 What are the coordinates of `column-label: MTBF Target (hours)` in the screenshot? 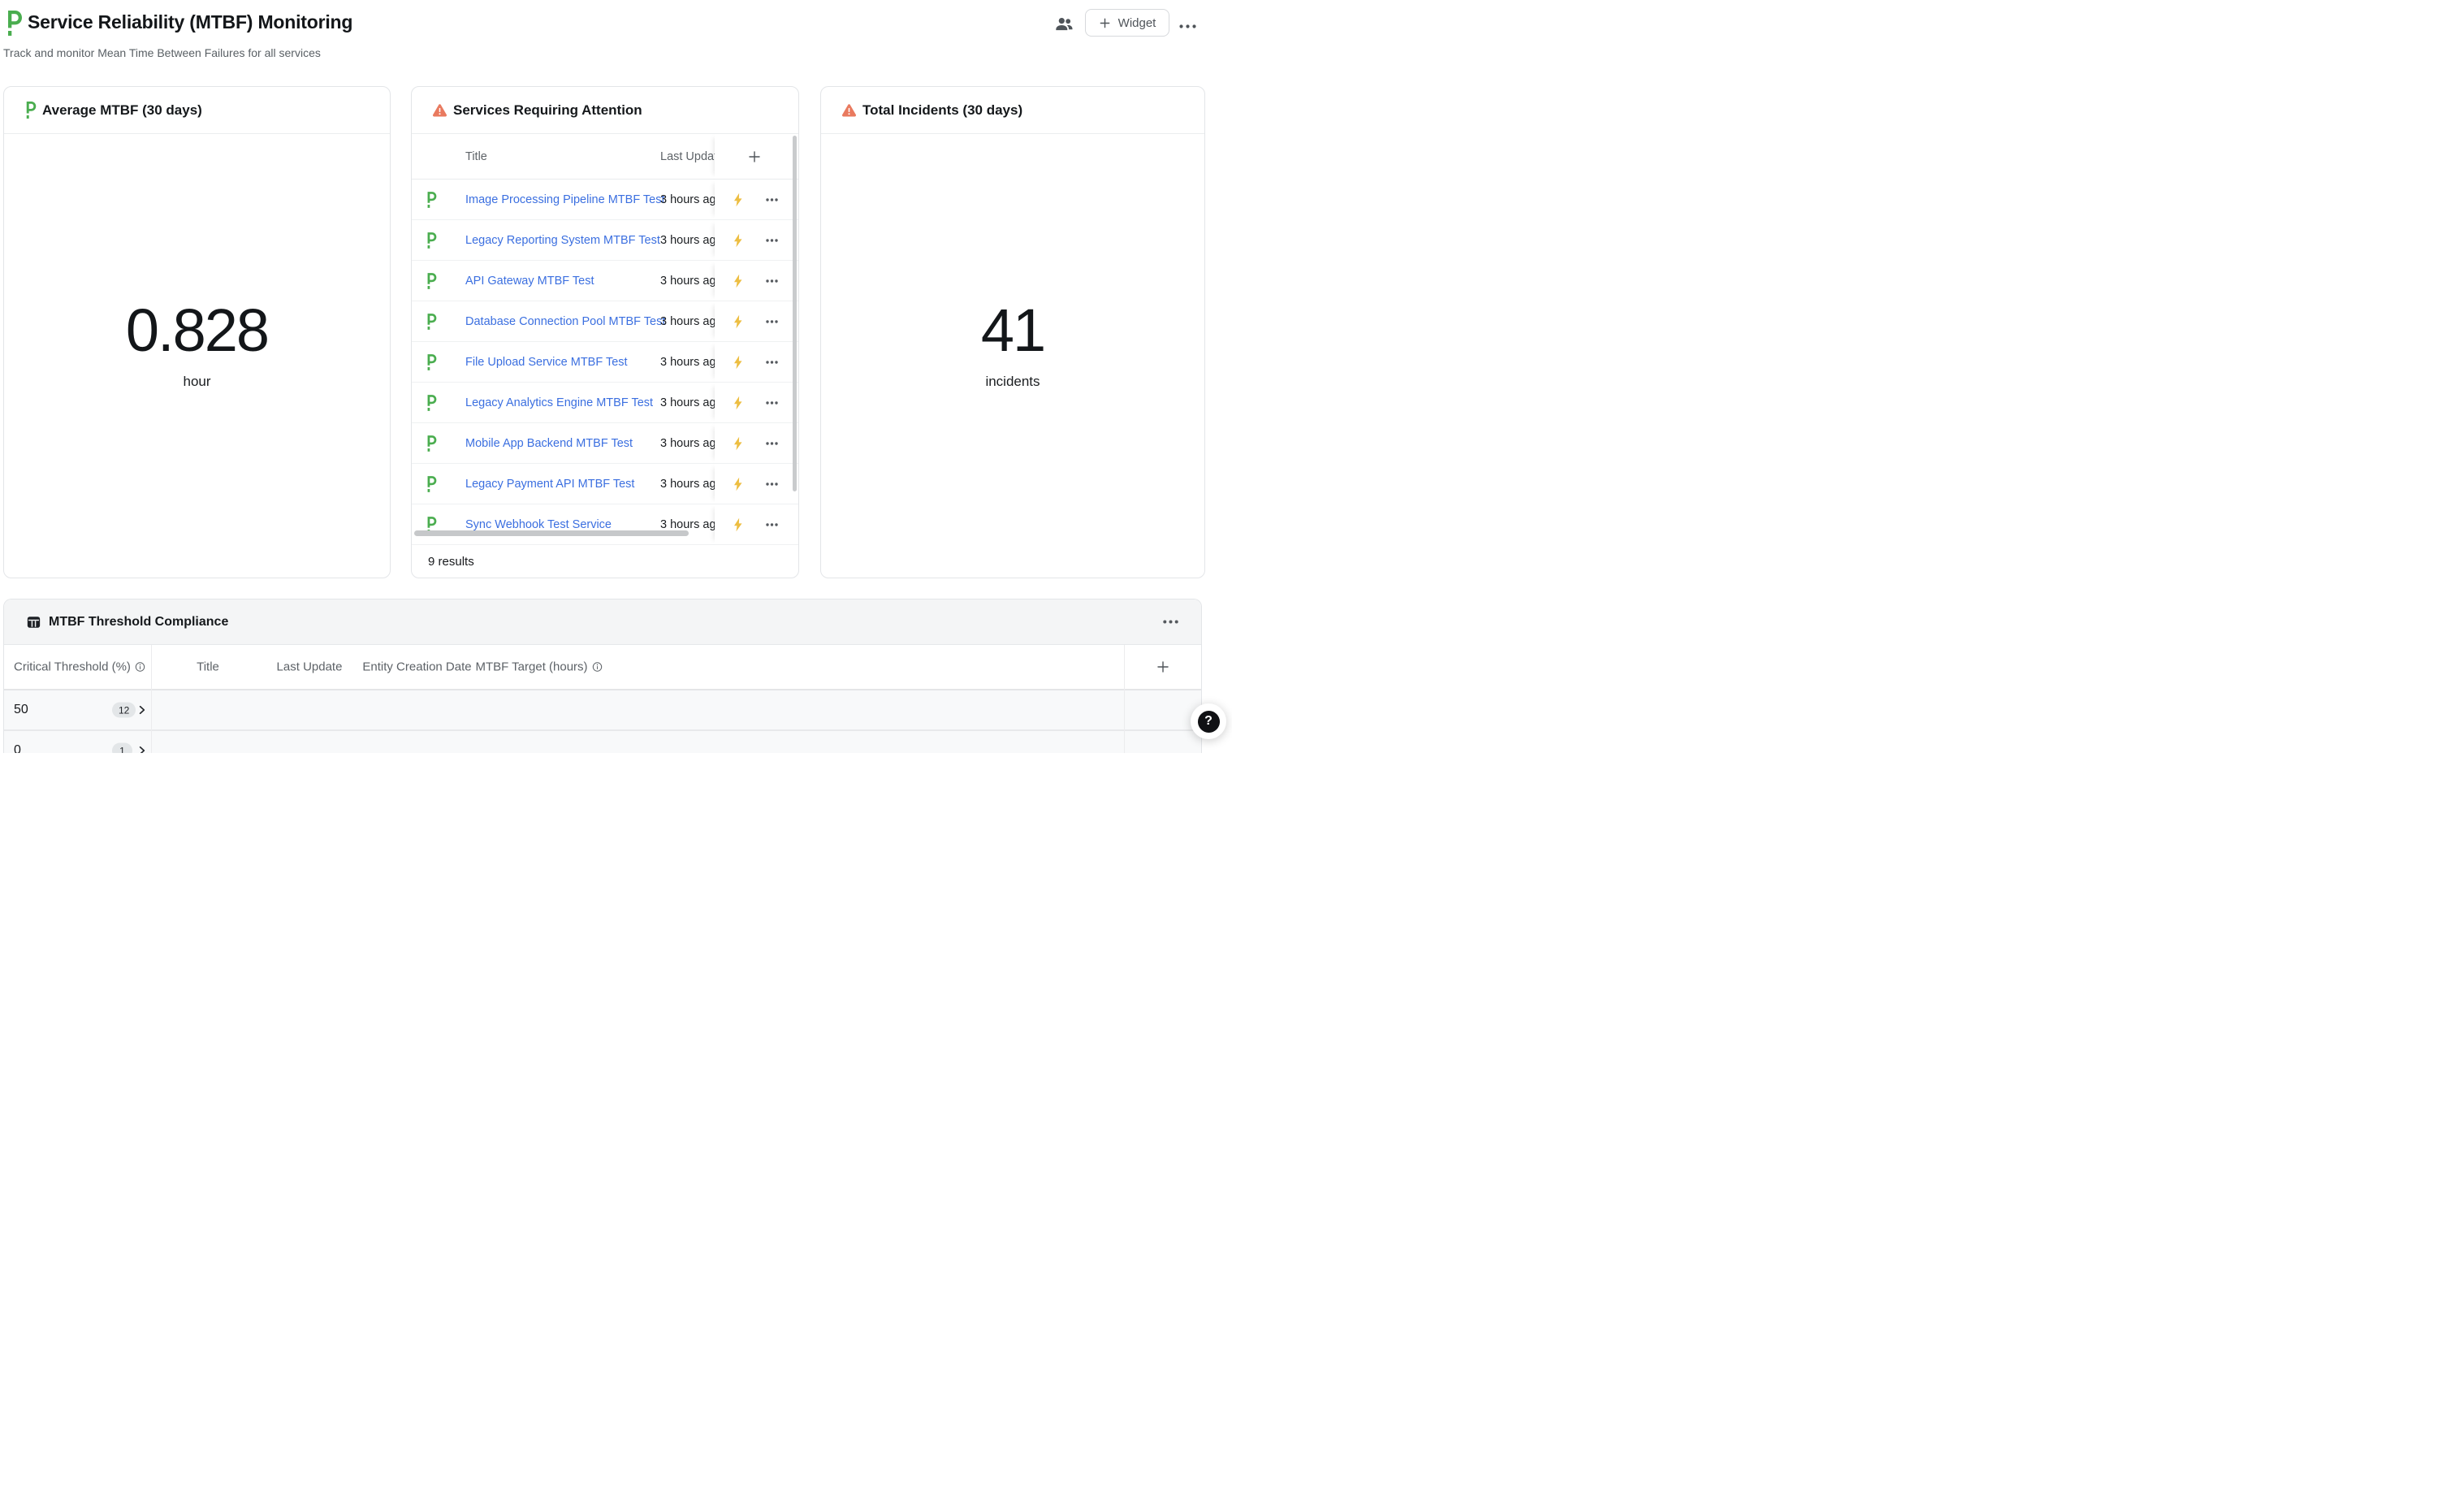 It's located at (531, 667).